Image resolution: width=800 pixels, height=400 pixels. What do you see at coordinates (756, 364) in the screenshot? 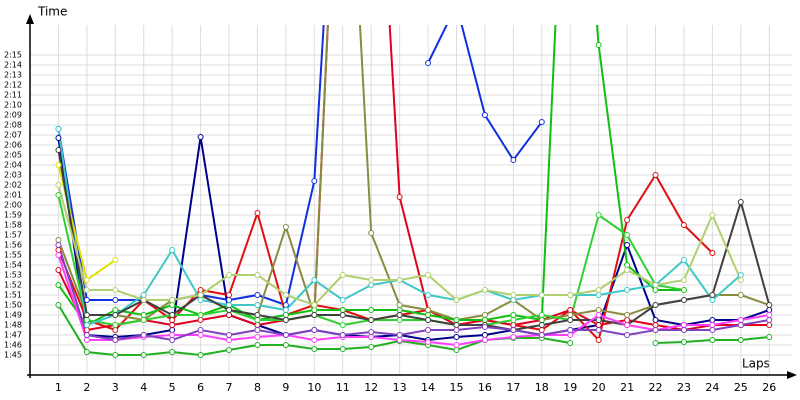
I see `x-axis-title: Laps` at bounding box center [756, 364].